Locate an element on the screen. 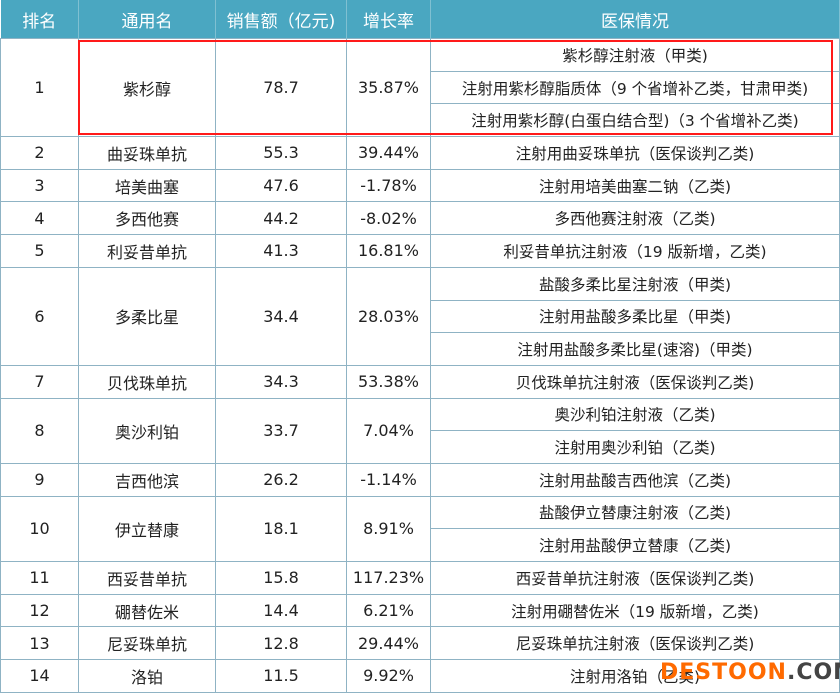  growth-cell: 8.91% is located at coordinates (388, 529).